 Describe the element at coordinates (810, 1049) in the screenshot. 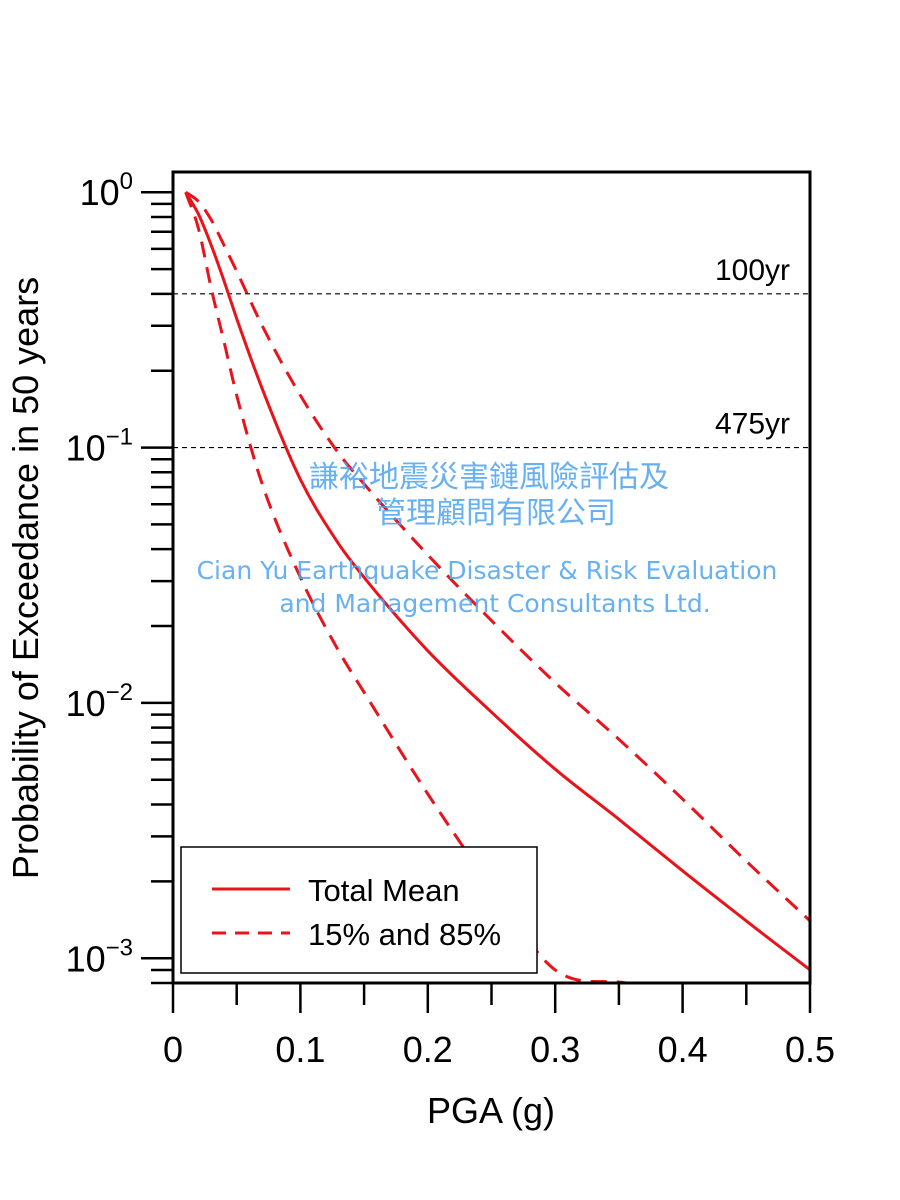

I see `x-tick-label: 0.5` at that location.